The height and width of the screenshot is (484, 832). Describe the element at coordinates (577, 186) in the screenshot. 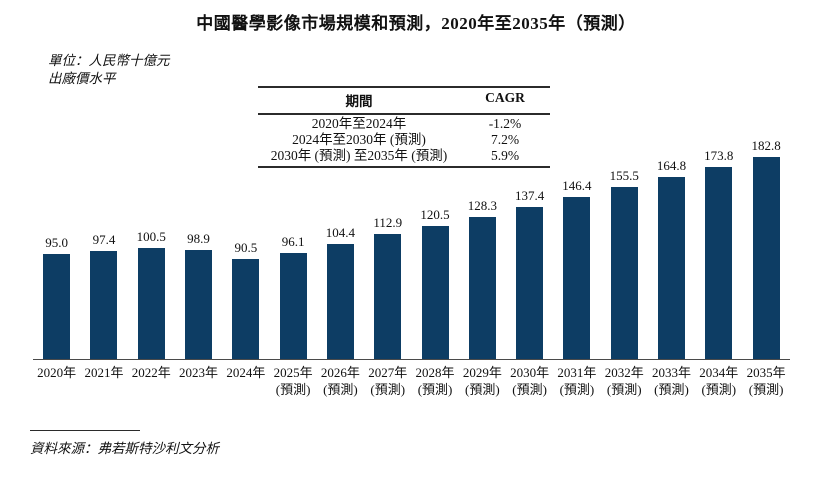

I see `bar-value-label: 146.4` at that location.